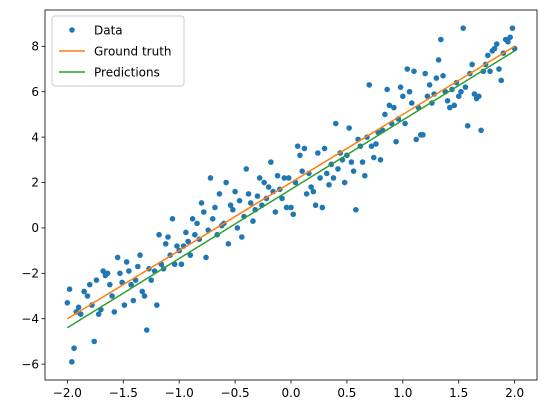 This screenshot has width=546, height=413. Describe the element at coordinates (72, 30) in the screenshot. I see `legend-marker` at that location.